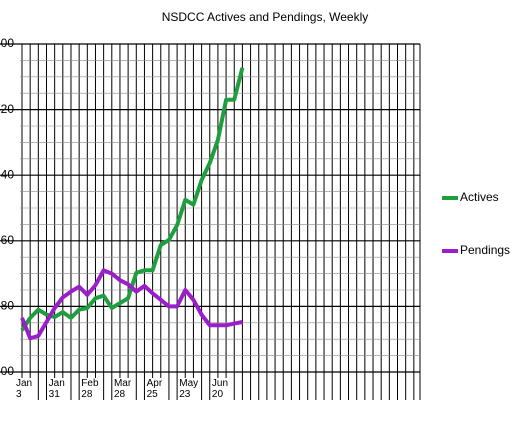 The image size is (530, 442). What do you see at coordinates (122, 389) in the screenshot?
I see `x-tick-label: Mar 28` at bounding box center [122, 389].